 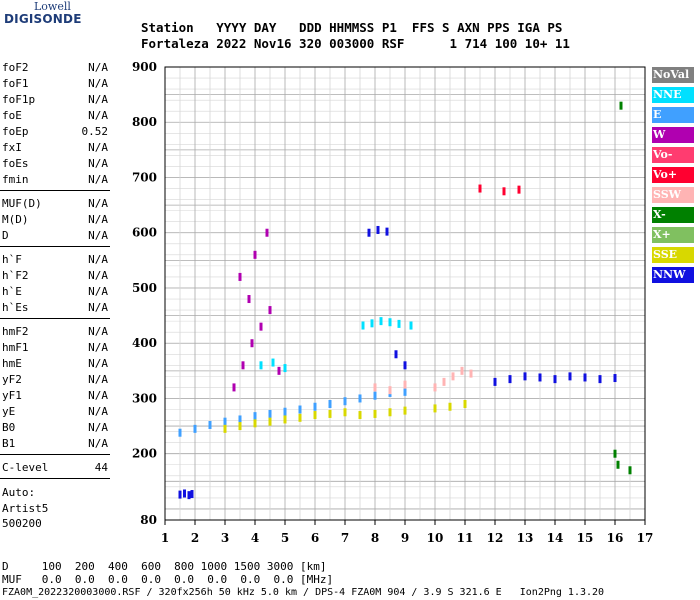 I want to click on x-tick-label: 11, so click(x=465, y=538).